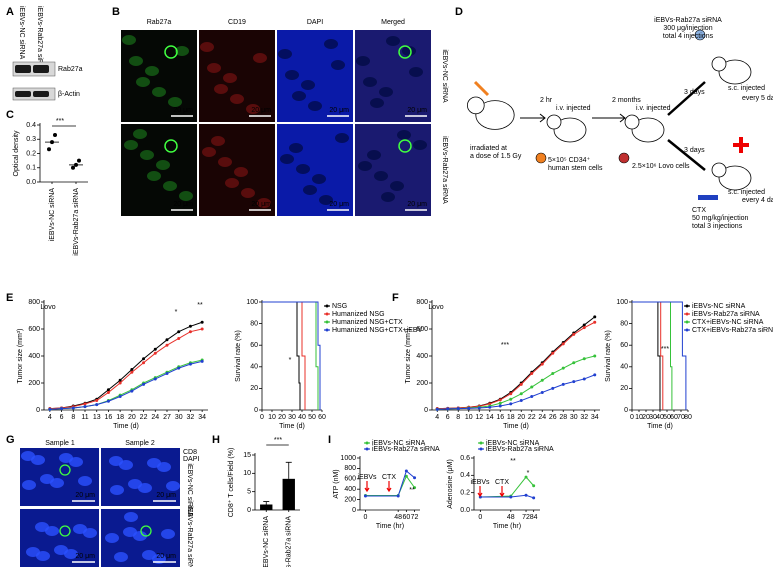  Describe the element at coordinates (465, 510) in the screenshot. I see `y-tick-label: 0.0` at that location.